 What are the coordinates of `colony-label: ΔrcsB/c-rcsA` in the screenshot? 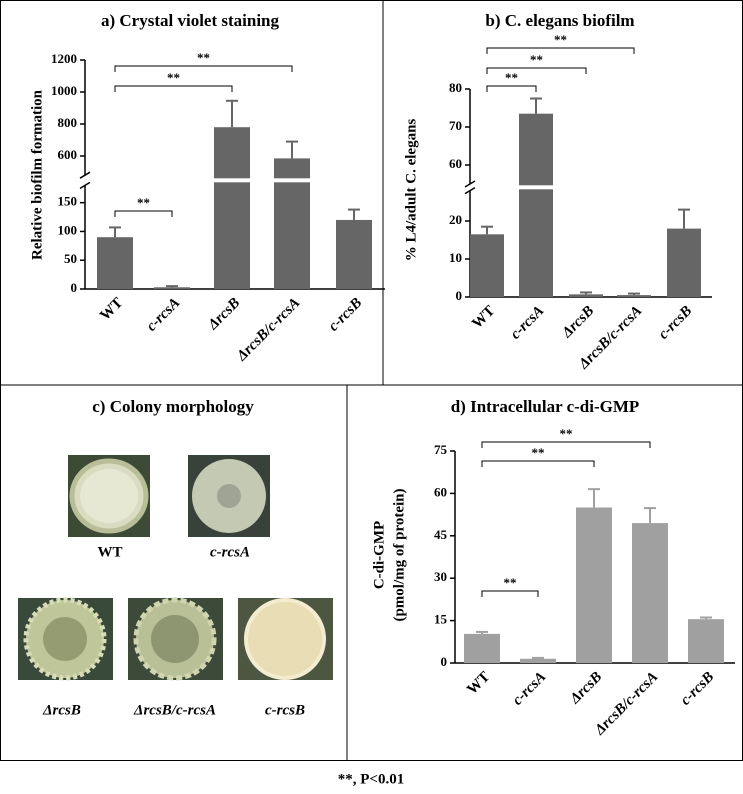 It's located at (174, 710).